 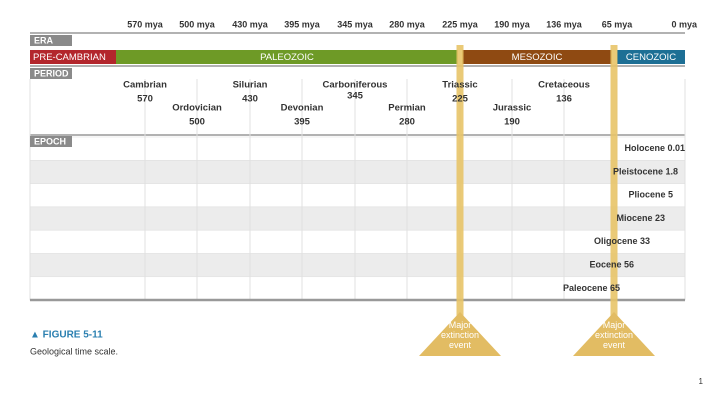 I want to click on period-name: Jurassic, so click(x=512, y=108).